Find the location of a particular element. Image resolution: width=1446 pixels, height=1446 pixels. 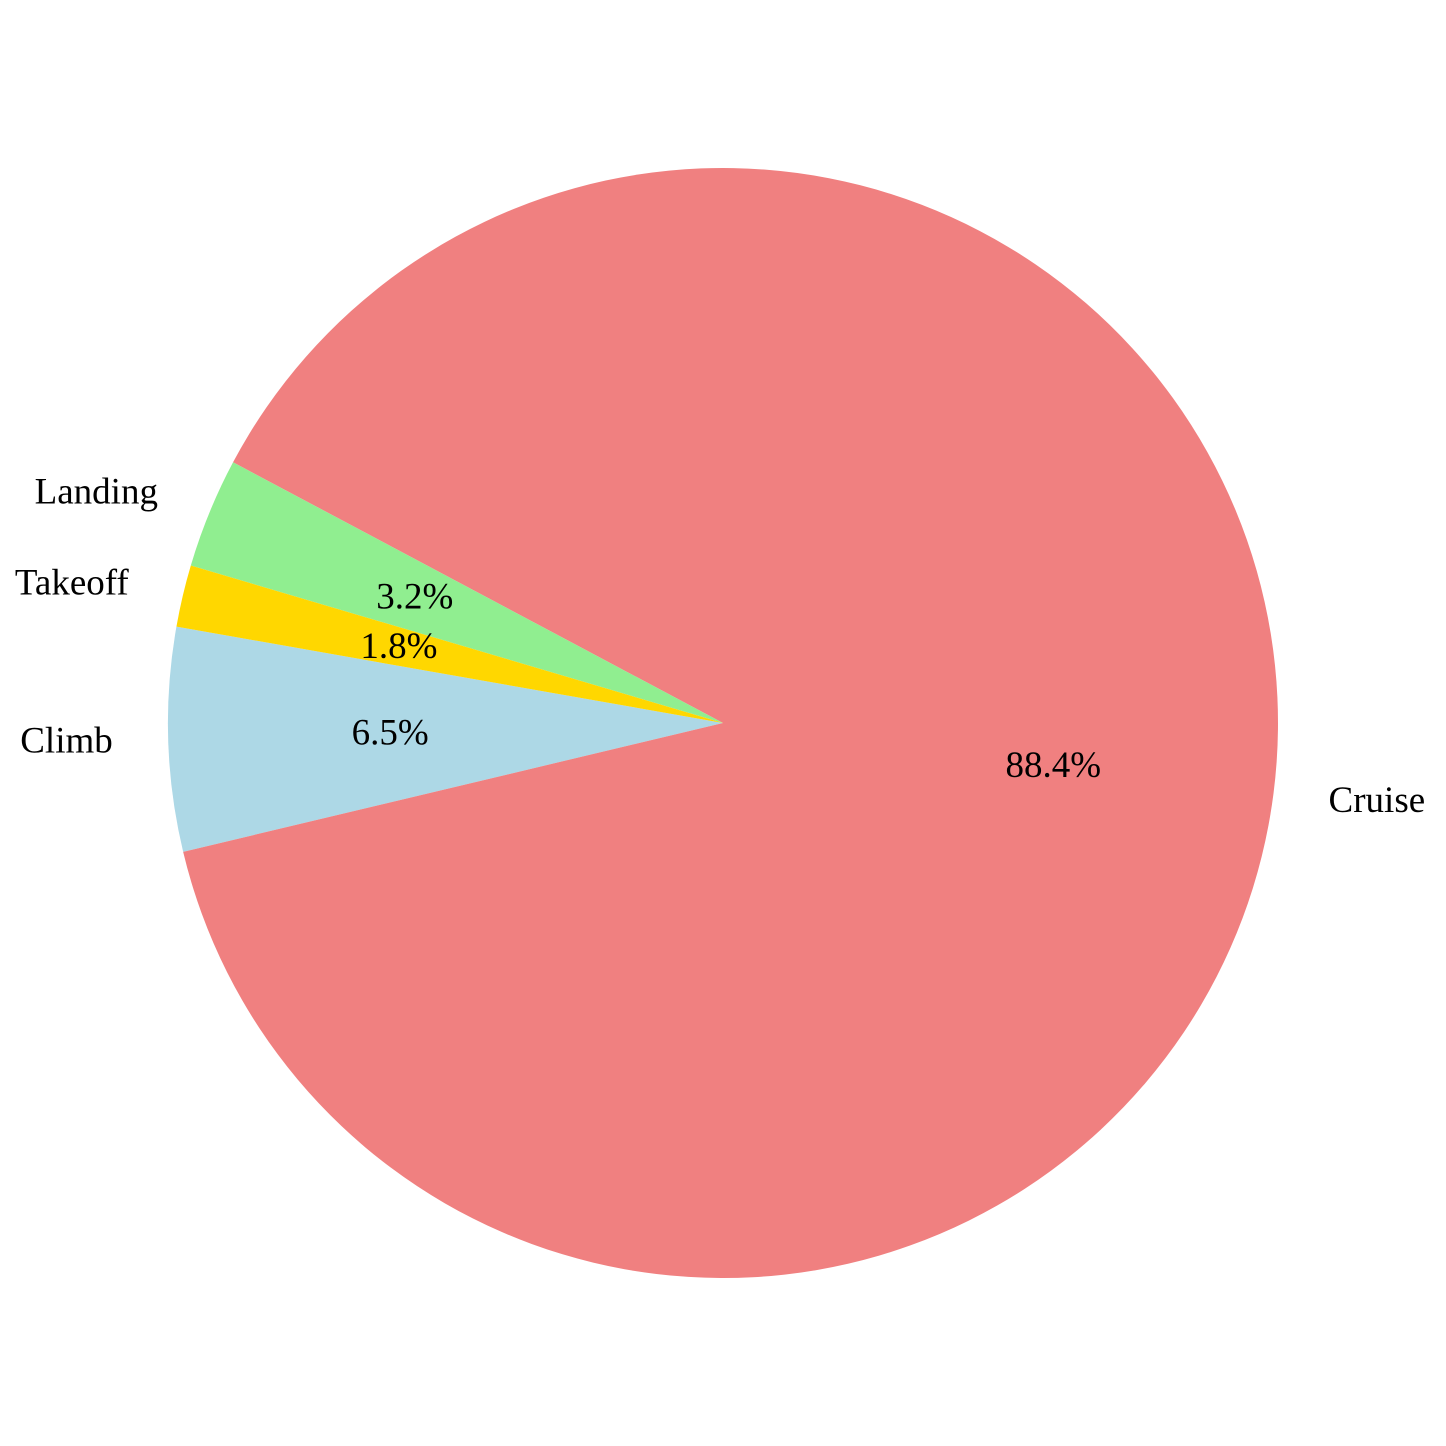

slice-value-takeoff: 1.8% is located at coordinates (398, 646).